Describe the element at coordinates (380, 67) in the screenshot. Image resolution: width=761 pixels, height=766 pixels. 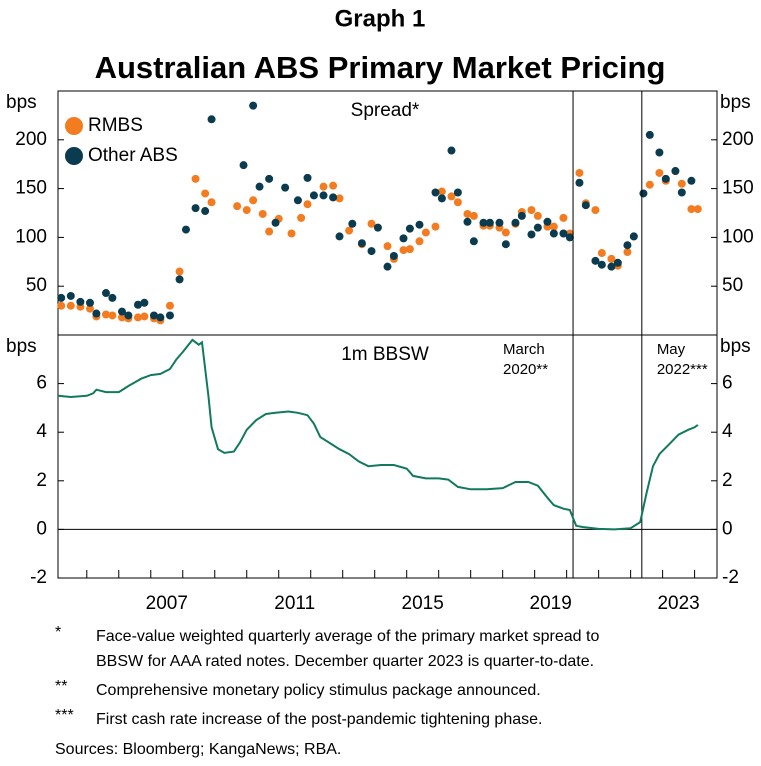
I see `chart-title: Australian ABS Primary Market Pricing` at that location.